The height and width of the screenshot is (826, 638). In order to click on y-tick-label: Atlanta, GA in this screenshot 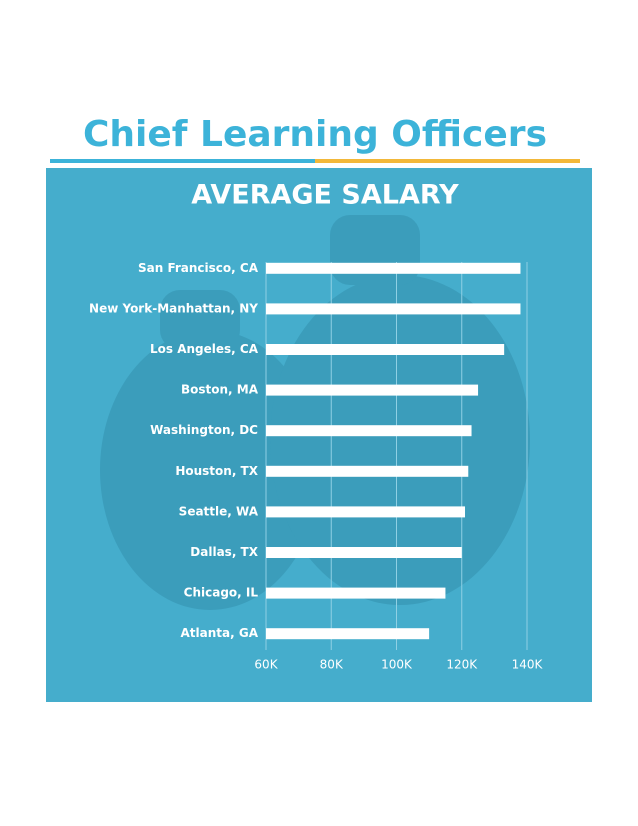, I will do `click(220, 633)`.